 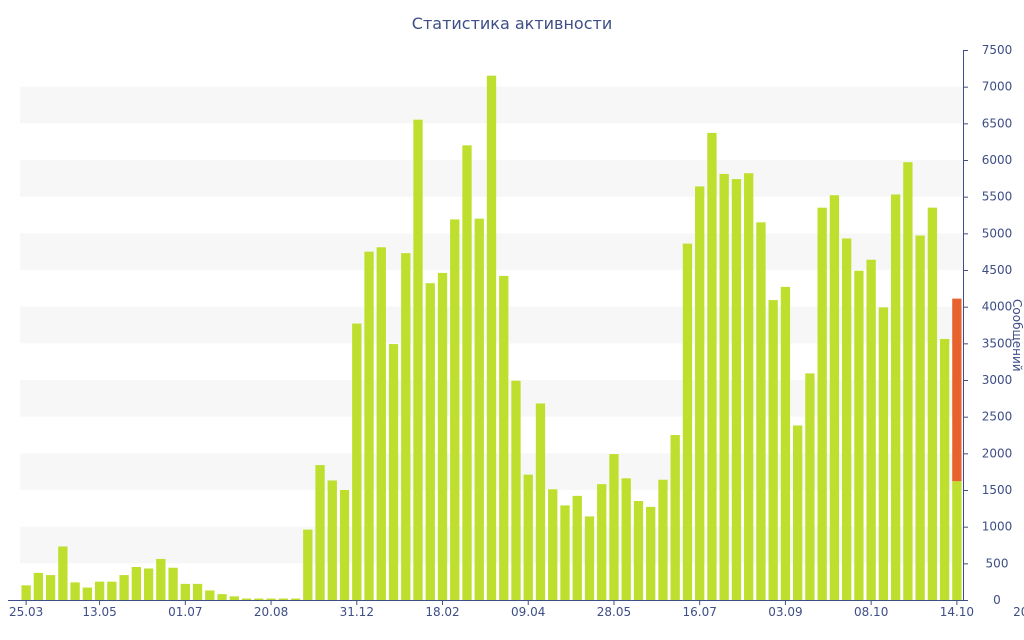 I want to click on y-tick-label: 1500, so click(x=997, y=490).